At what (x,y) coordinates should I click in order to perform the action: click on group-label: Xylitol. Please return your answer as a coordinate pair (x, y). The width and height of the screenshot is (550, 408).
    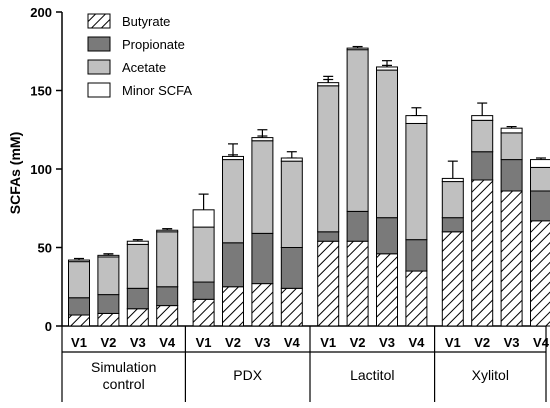
    Looking at the image, I should click on (490, 375).